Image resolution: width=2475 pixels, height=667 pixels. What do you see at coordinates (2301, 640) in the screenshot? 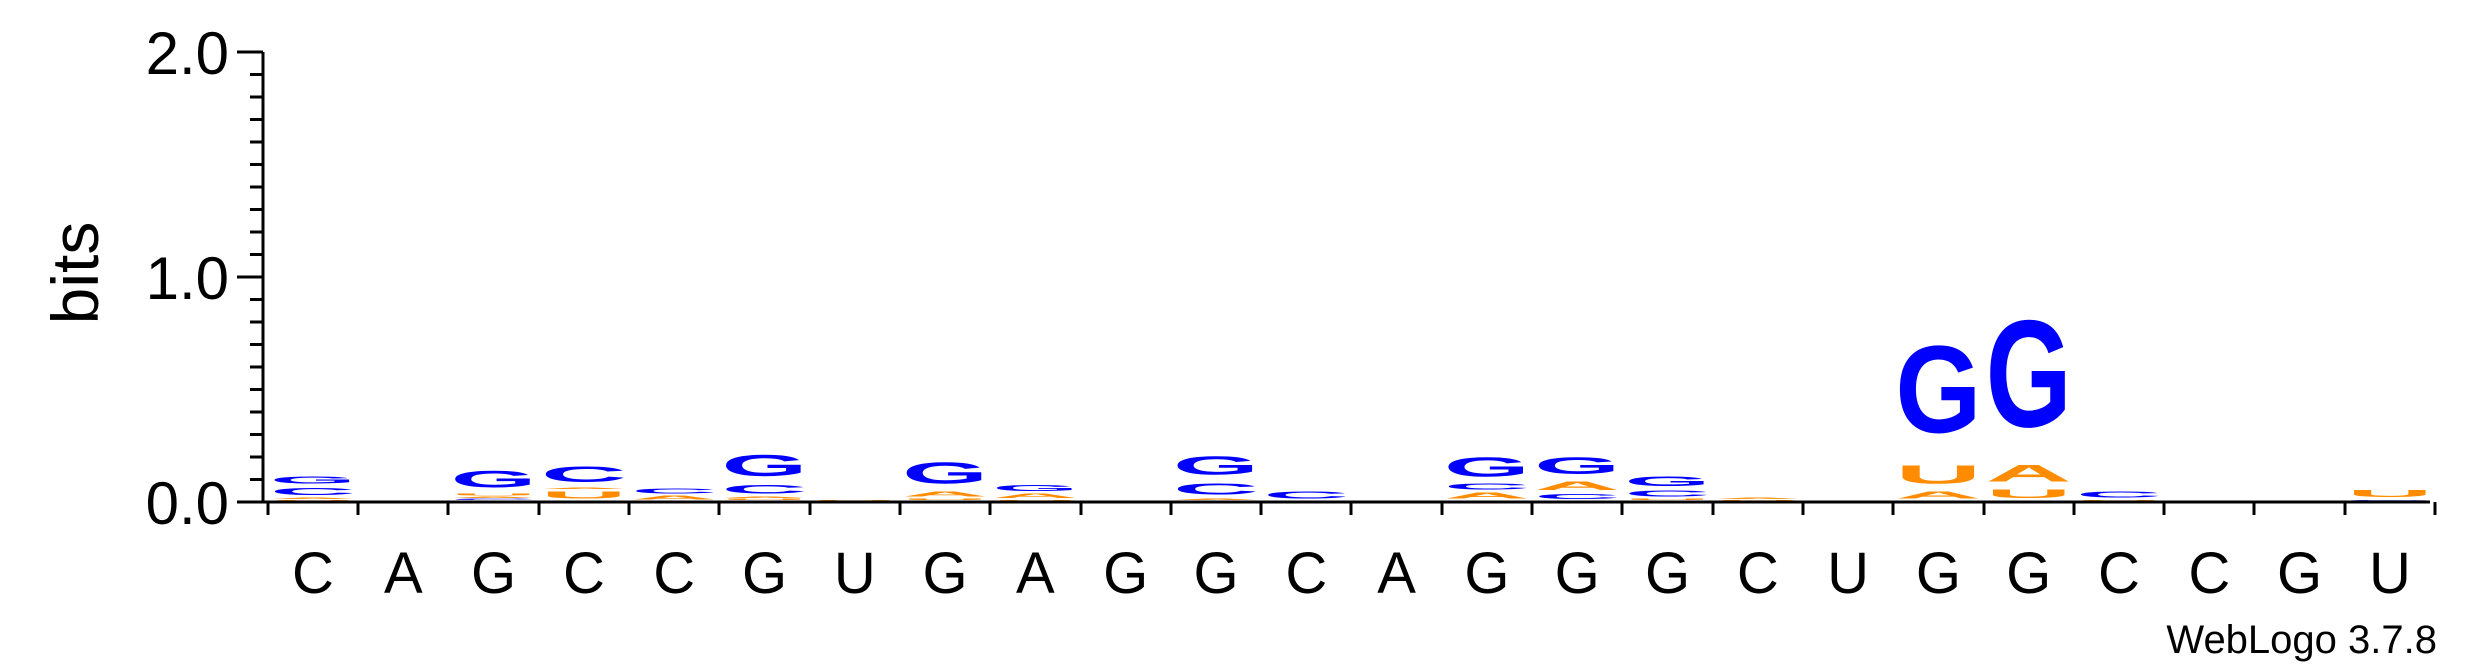
I see `weblogo-credit: WebLogo 3.7.8` at bounding box center [2301, 640].